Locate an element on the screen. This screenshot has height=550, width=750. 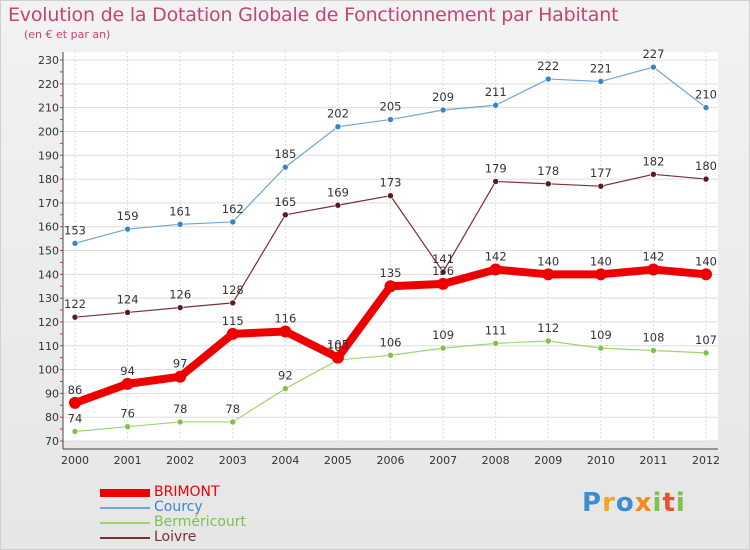
data-label: 128 is located at coordinates (233, 290).